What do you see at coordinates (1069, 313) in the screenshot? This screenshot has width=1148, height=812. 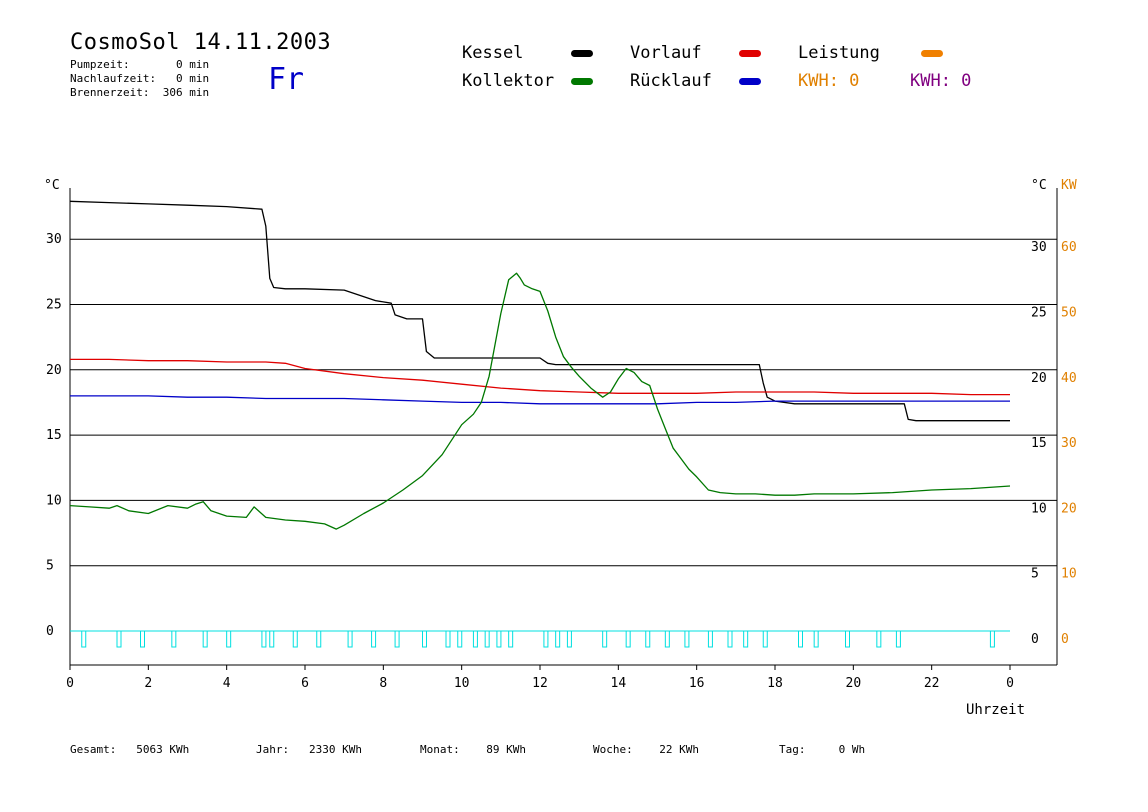 I see `kw-tick-50: 50` at bounding box center [1069, 313].